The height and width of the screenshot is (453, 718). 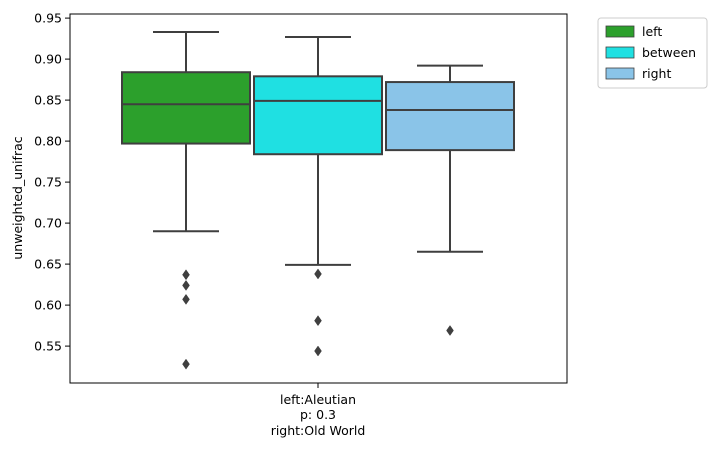 I want to click on y-tick-label: 0.70, so click(x=48, y=223).